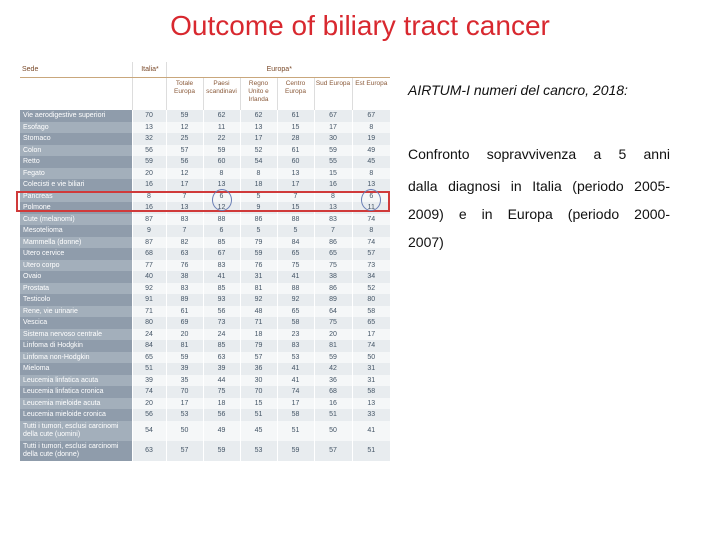 The width and height of the screenshot is (720, 540). Describe the element at coordinates (295, 93) in the screenshot. I see `subheader: Centro Europa` at that location.